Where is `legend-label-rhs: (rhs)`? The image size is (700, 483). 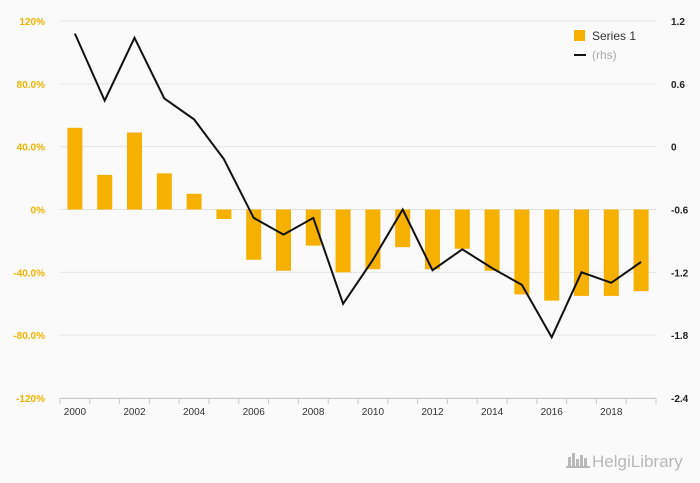
legend-label-rhs: (rhs) is located at coordinates (604, 55).